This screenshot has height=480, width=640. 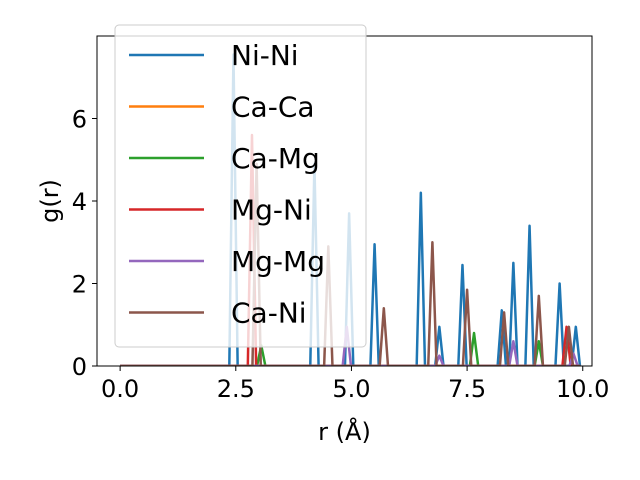 What do you see at coordinates (344, 431) in the screenshot?
I see `x-axis-label: r (Å)` at bounding box center [344, 431].